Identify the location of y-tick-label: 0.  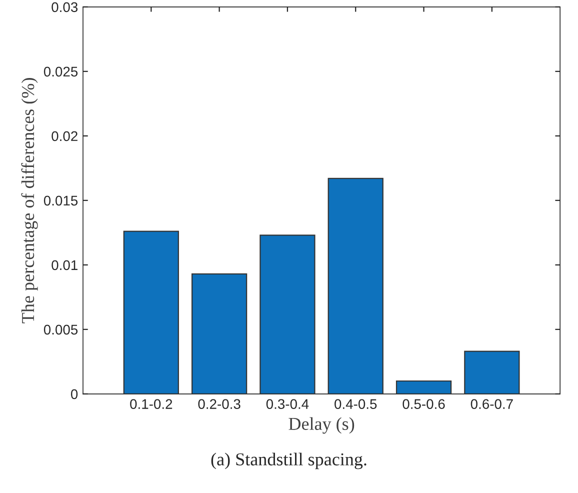
(74, 394).